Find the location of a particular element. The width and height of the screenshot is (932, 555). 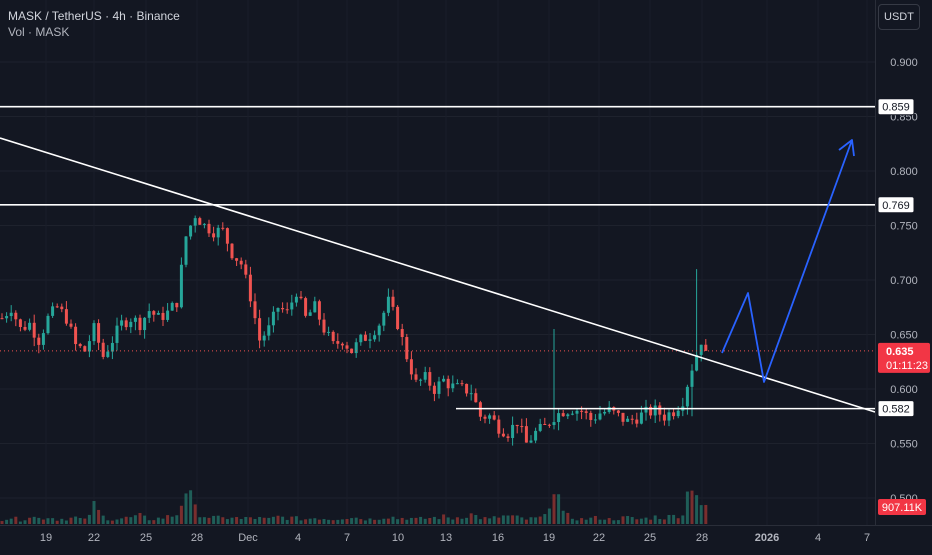

current-price-value: 0.635 is located at coordinates (900, 352).